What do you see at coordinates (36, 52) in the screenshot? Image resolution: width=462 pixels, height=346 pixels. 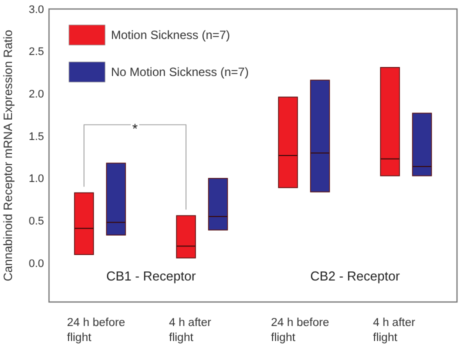 I see `y-tick-label: 2.5` at bounding box center [36, 52].